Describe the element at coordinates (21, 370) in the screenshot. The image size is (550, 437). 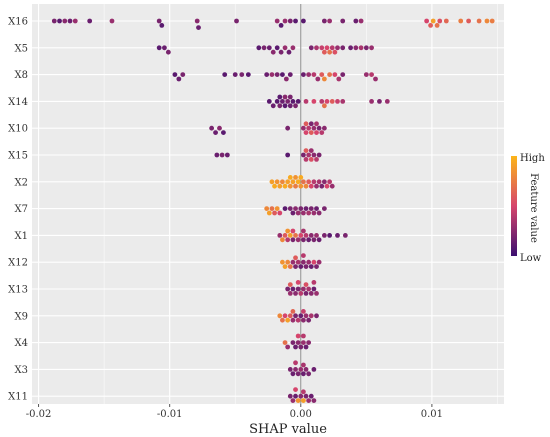
I see `y-tick-label: X3` at that location.